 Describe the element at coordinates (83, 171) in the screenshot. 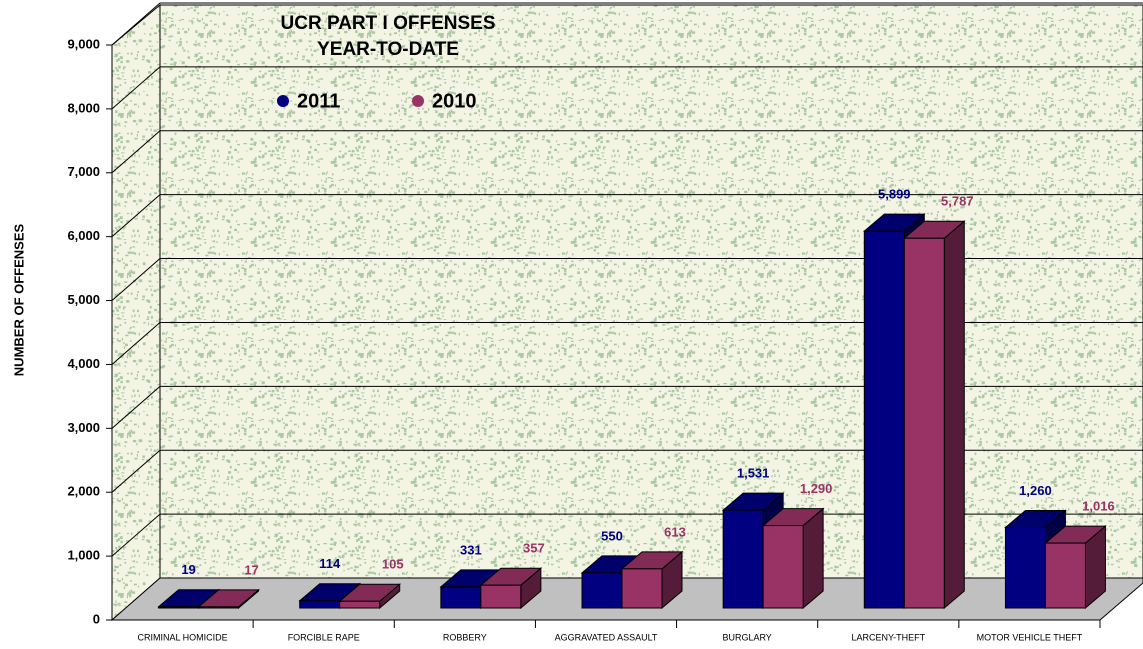

I see `y-tick-label: 7,000` at that location.